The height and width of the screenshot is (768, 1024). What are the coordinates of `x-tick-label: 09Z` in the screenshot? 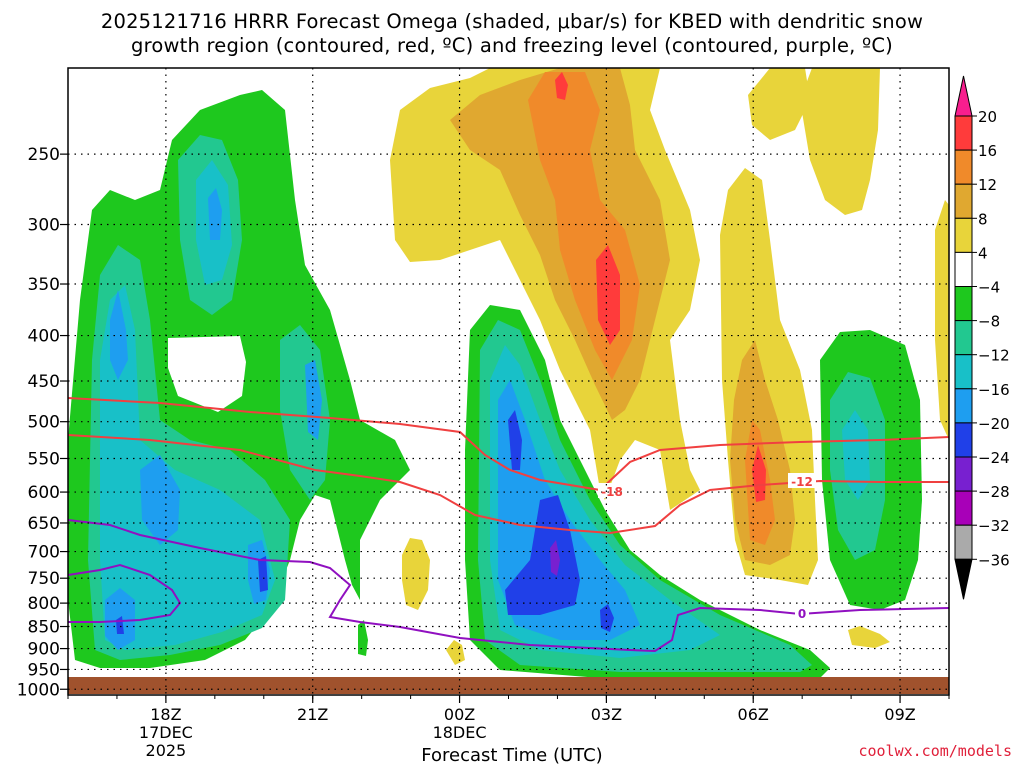 It's located at (899, 714).